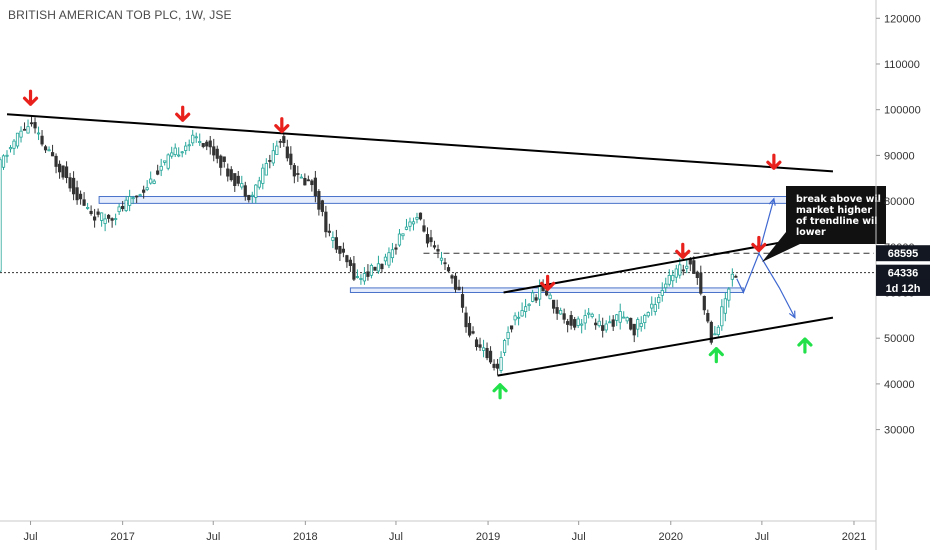  I want to click on y-tick-label: 120000, so click(902, 19).